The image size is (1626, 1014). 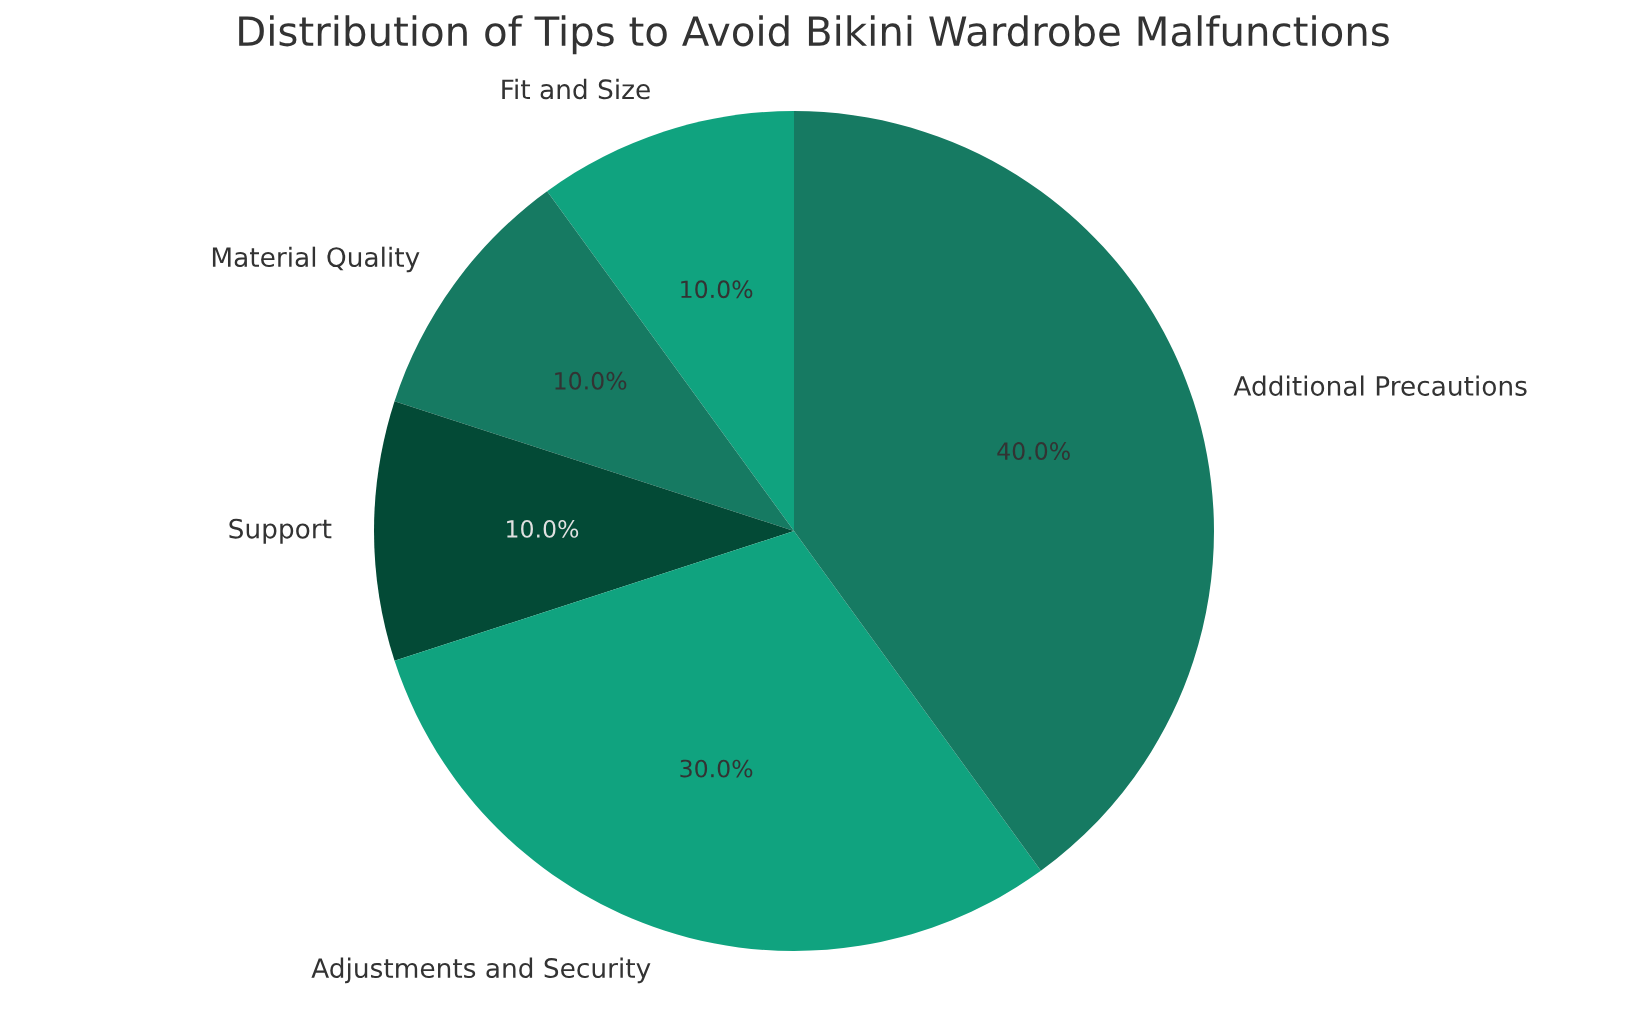 I want to click on data-label: 30.0%, so click(x=716, y=768).